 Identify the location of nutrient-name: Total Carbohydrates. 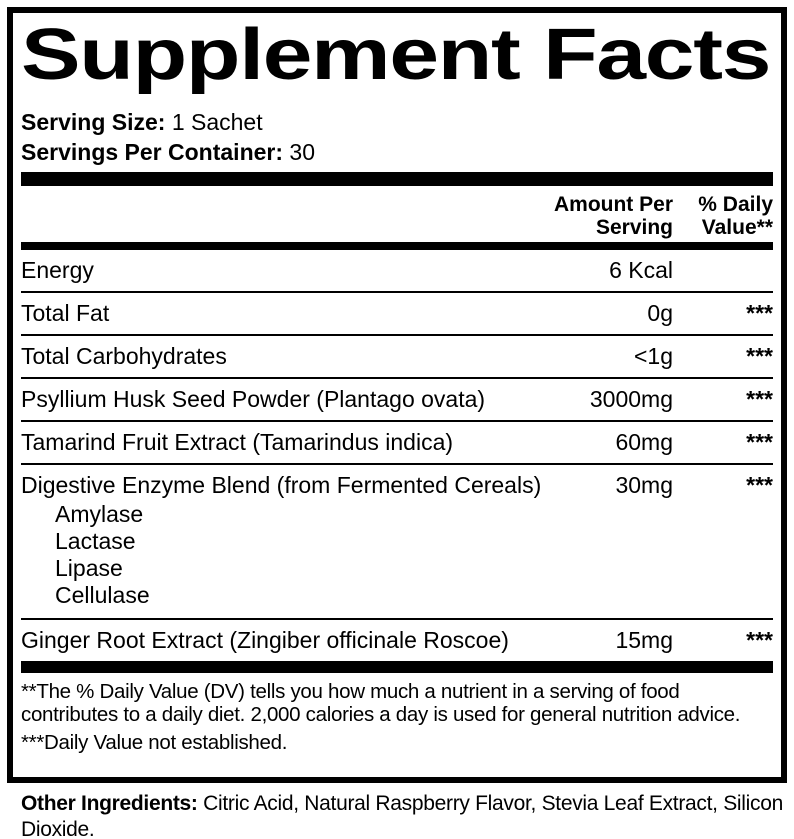
(124, 356).